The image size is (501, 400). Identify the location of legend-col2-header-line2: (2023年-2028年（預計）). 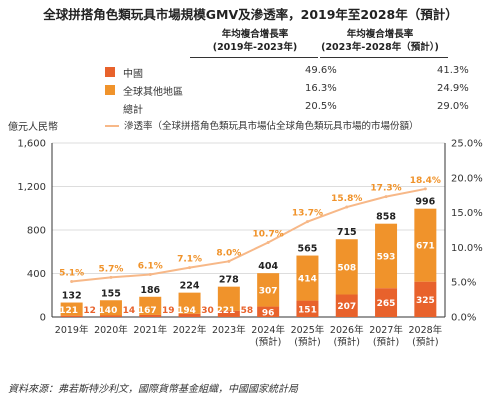
(380, 47).